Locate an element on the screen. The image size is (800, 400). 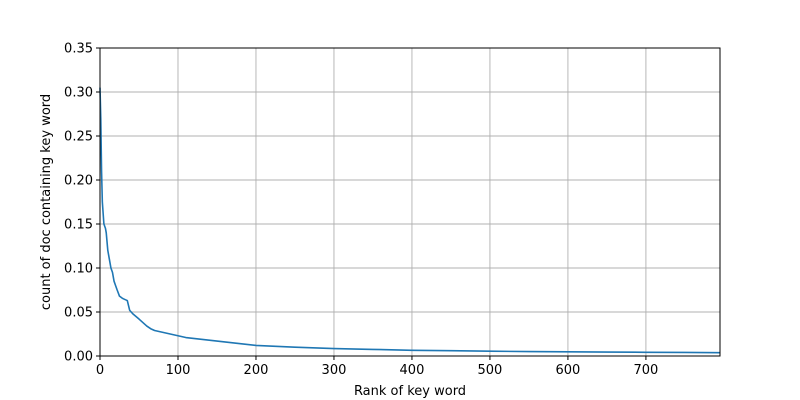
x-tick-label: 100 is located at coordinates (178, 370).